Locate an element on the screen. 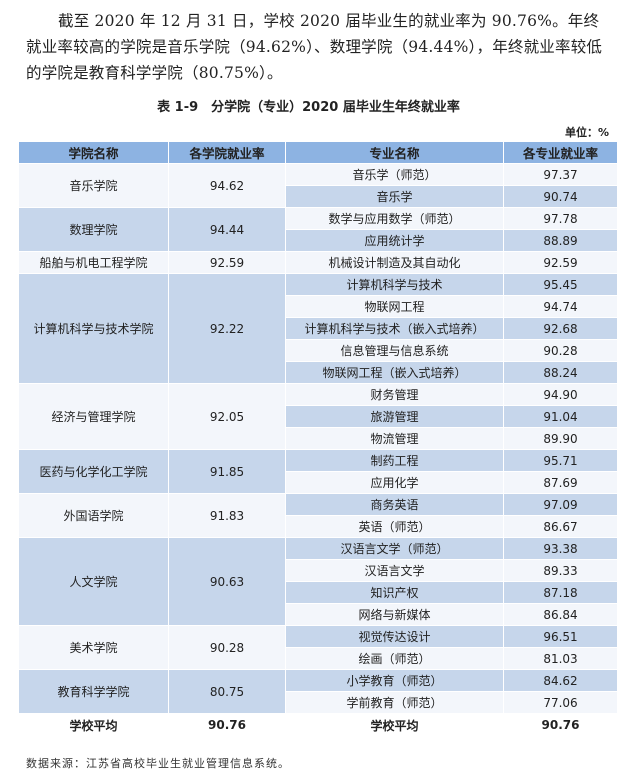 The image size is (617, 781). table-row: 音乐学 90.74 is located at coordinates (318, 196).